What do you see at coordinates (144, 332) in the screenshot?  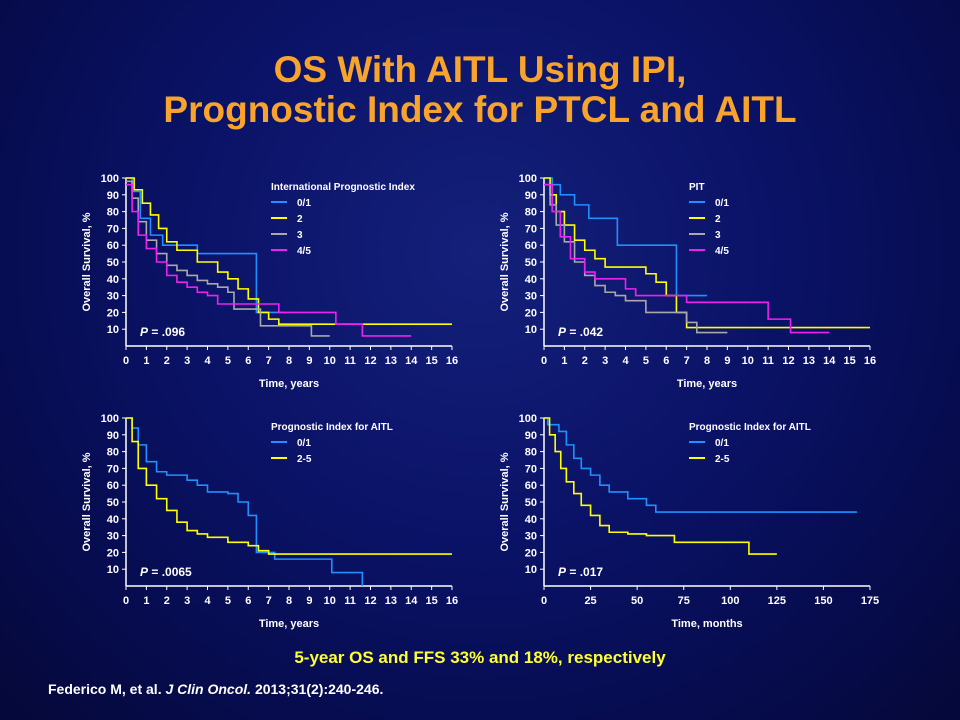 I see `p-value-prefix: P` at bounding box center [144, 332].